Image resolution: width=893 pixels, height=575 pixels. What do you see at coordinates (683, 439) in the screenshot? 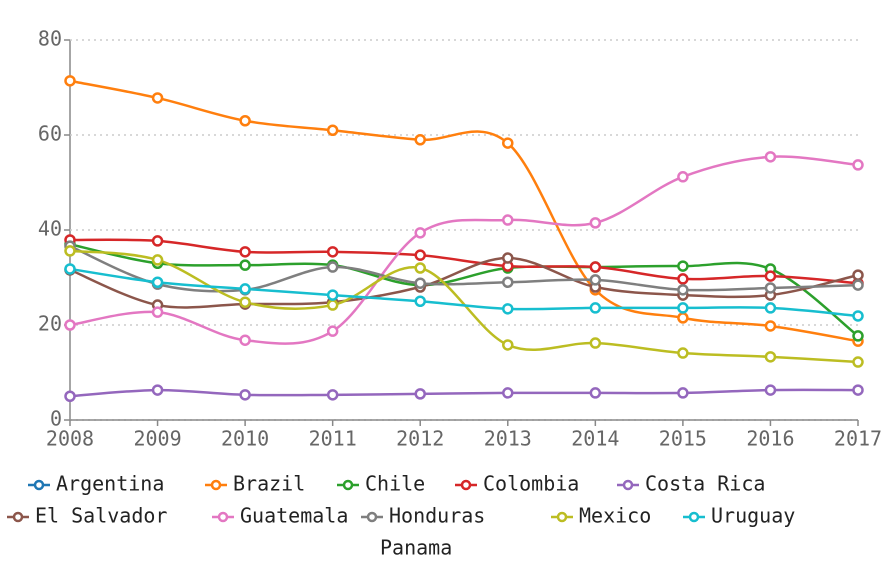
I see `x-tick-label: 2015` at bounding box center [683, 439].